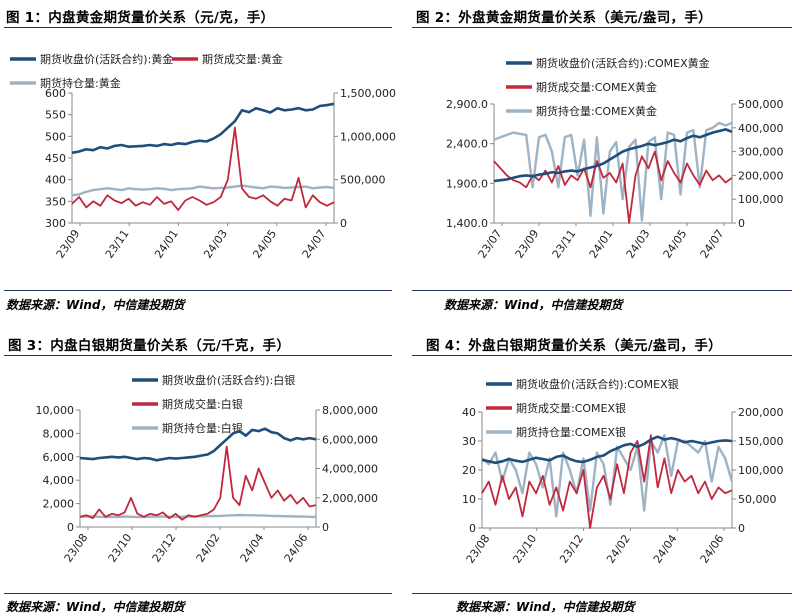  I want to click on legend-label-close: 期货收盘价(活跃合约):黄金, so click(106, 59).